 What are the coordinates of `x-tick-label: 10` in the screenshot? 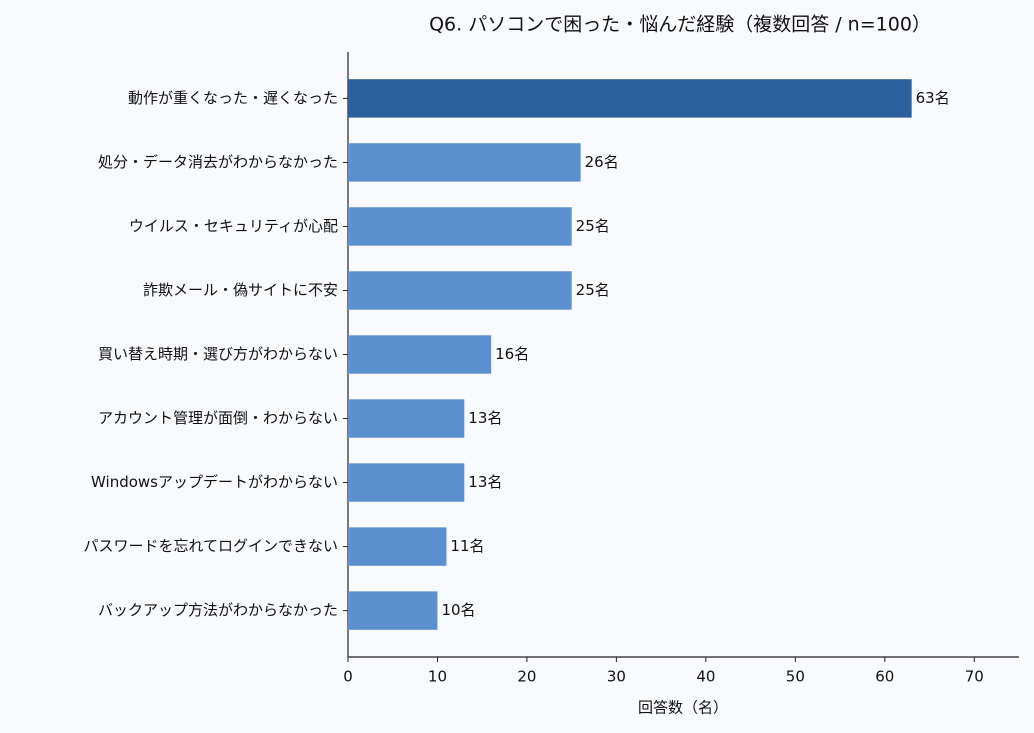 It's located at (437, 677).